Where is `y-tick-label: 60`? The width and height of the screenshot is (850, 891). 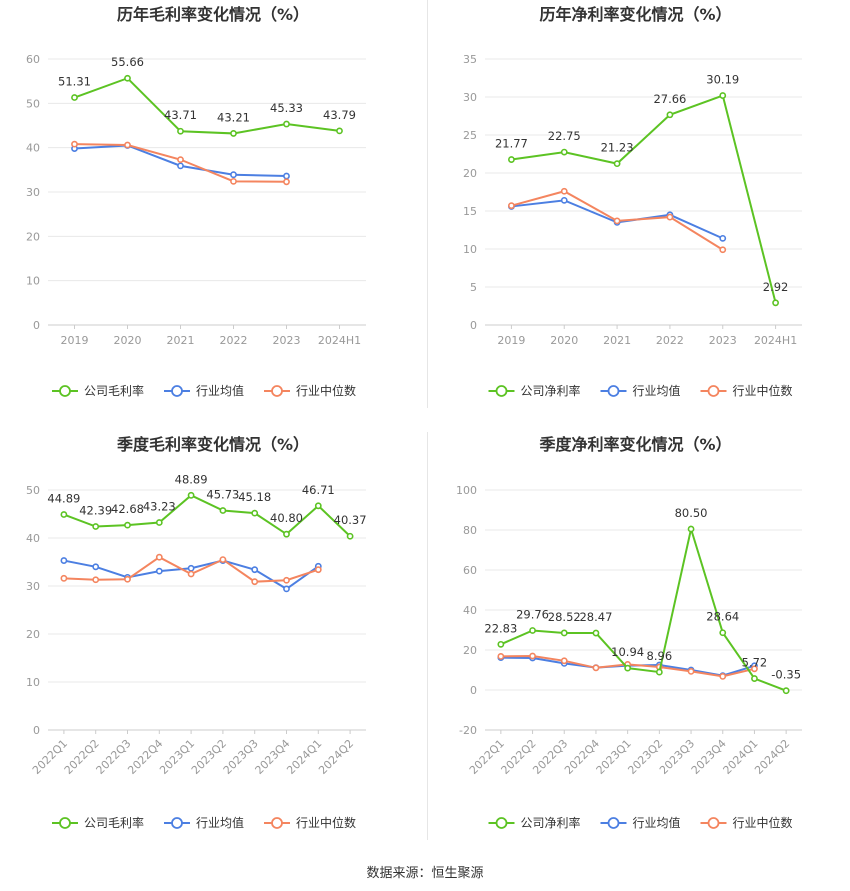
y-tick-label: 60 is located at coordinates (33, 59).